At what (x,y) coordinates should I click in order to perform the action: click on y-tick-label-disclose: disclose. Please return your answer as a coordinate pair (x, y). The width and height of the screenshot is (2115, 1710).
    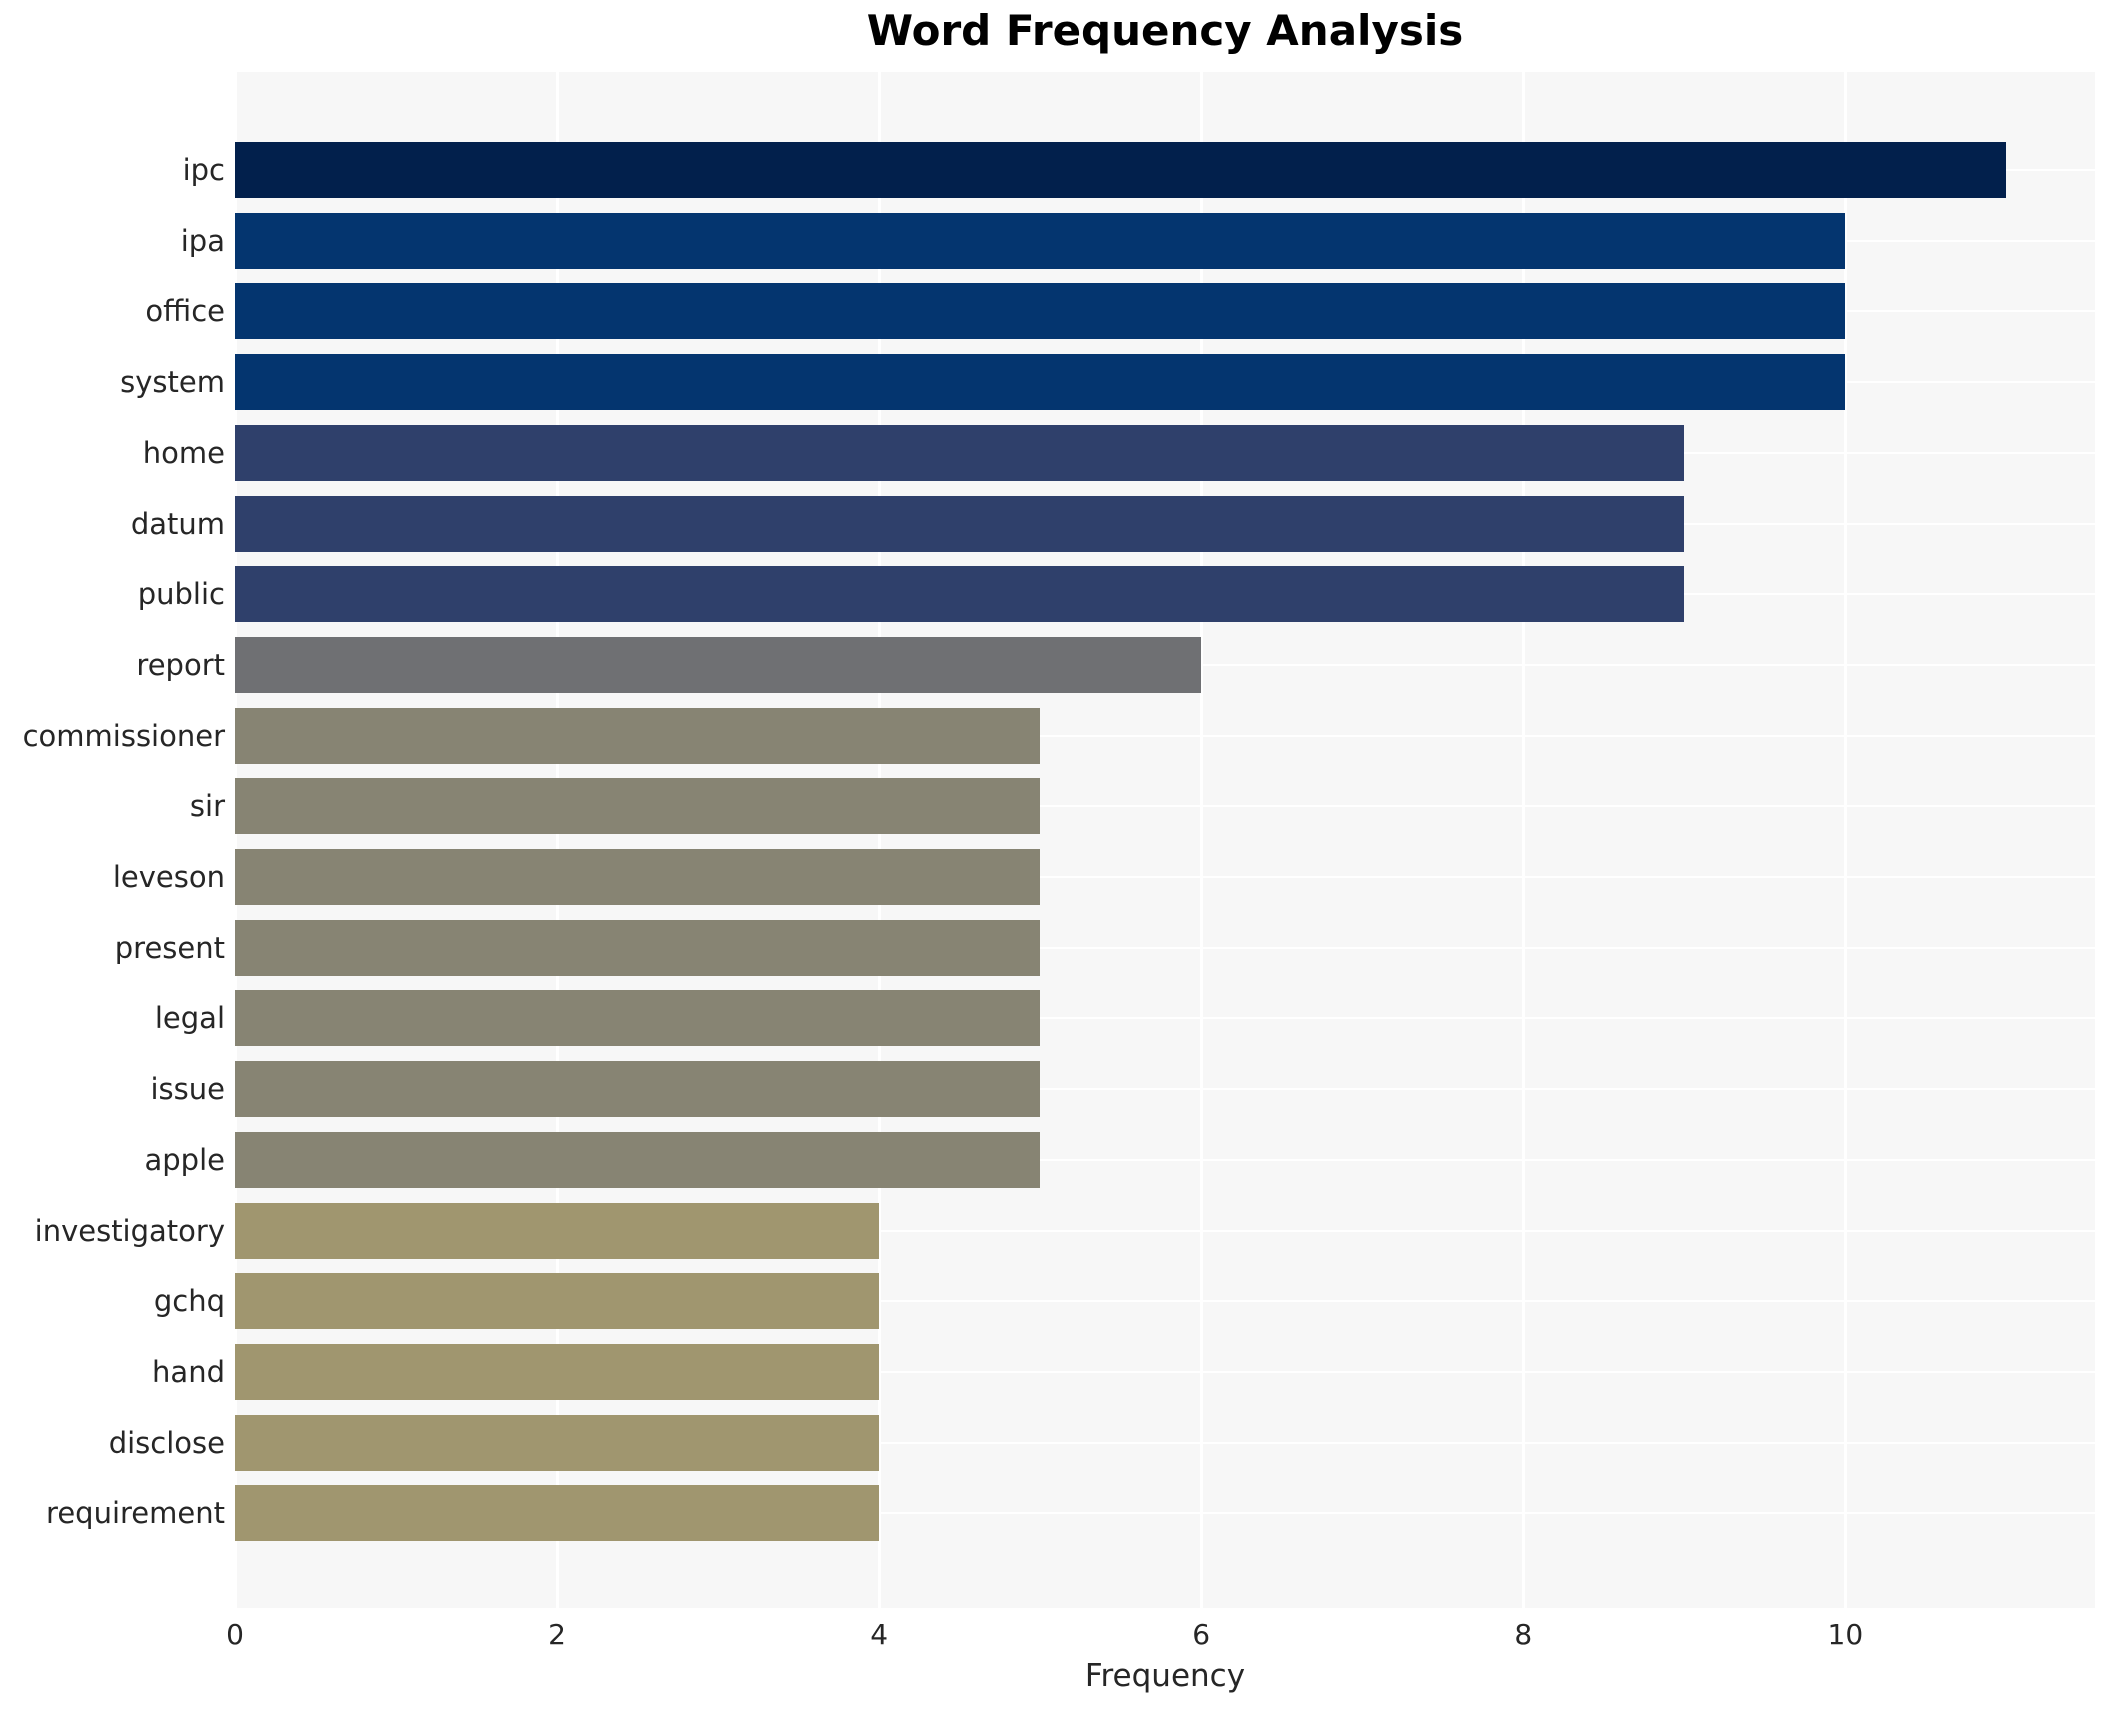
    Looking at the image, I should click on (166, 1442).